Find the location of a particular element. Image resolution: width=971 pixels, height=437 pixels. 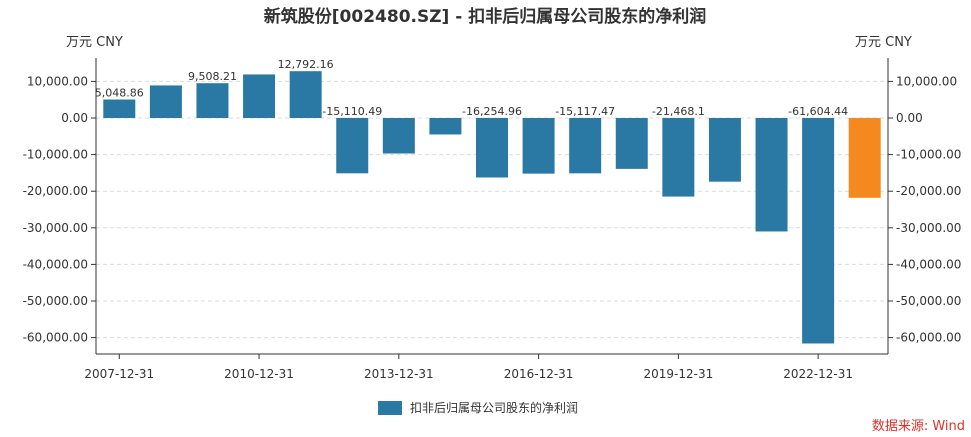

x-tick-label: 2022-12-31 is located at coordinates (818, 374).